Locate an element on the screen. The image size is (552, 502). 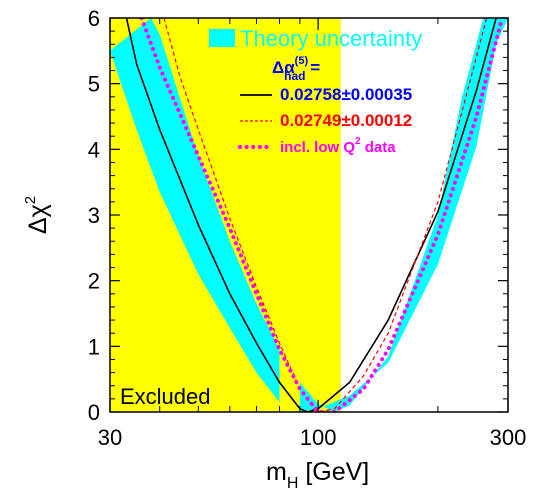
legend-entry-2-label: 0.02749±0.00012 is located at coordinates (346, 120).